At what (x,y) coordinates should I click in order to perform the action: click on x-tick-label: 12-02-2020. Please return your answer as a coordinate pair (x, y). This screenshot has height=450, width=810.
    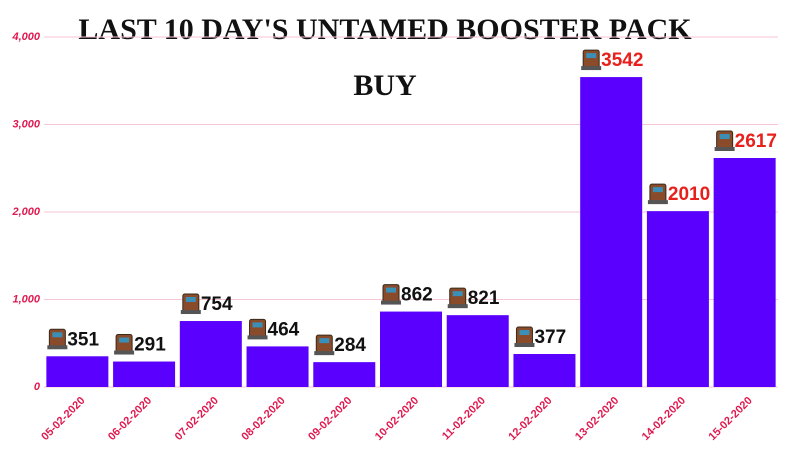
    Looking at the image, I should click on (530, 419).